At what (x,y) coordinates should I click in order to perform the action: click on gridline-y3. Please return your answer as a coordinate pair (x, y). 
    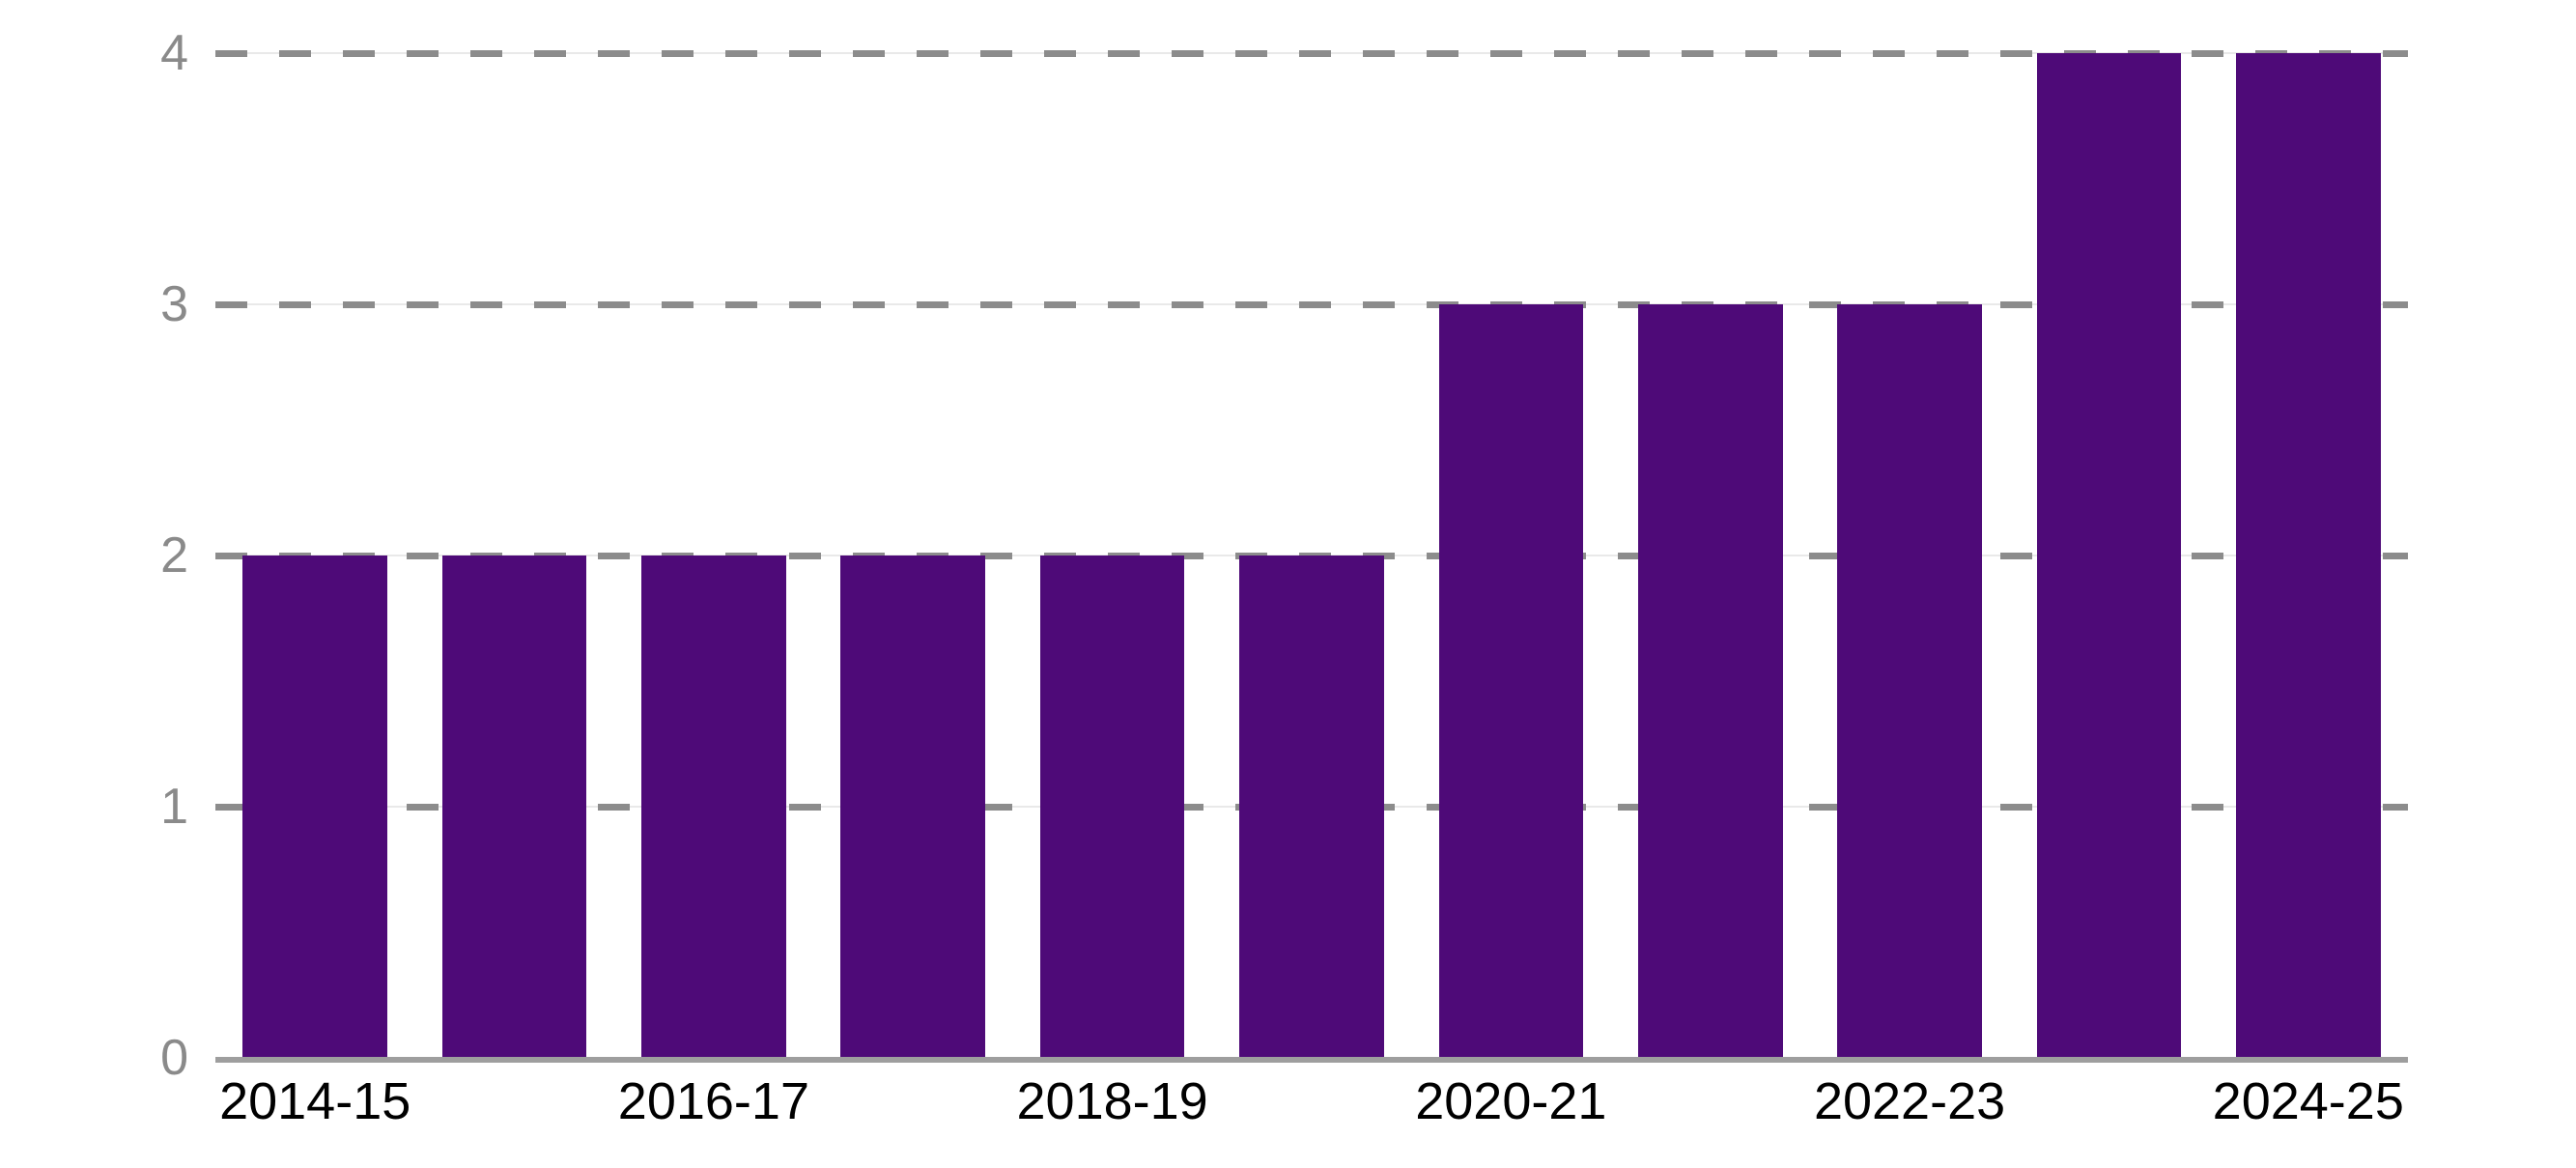
    Looking at the image, I should click on (1311, 304).